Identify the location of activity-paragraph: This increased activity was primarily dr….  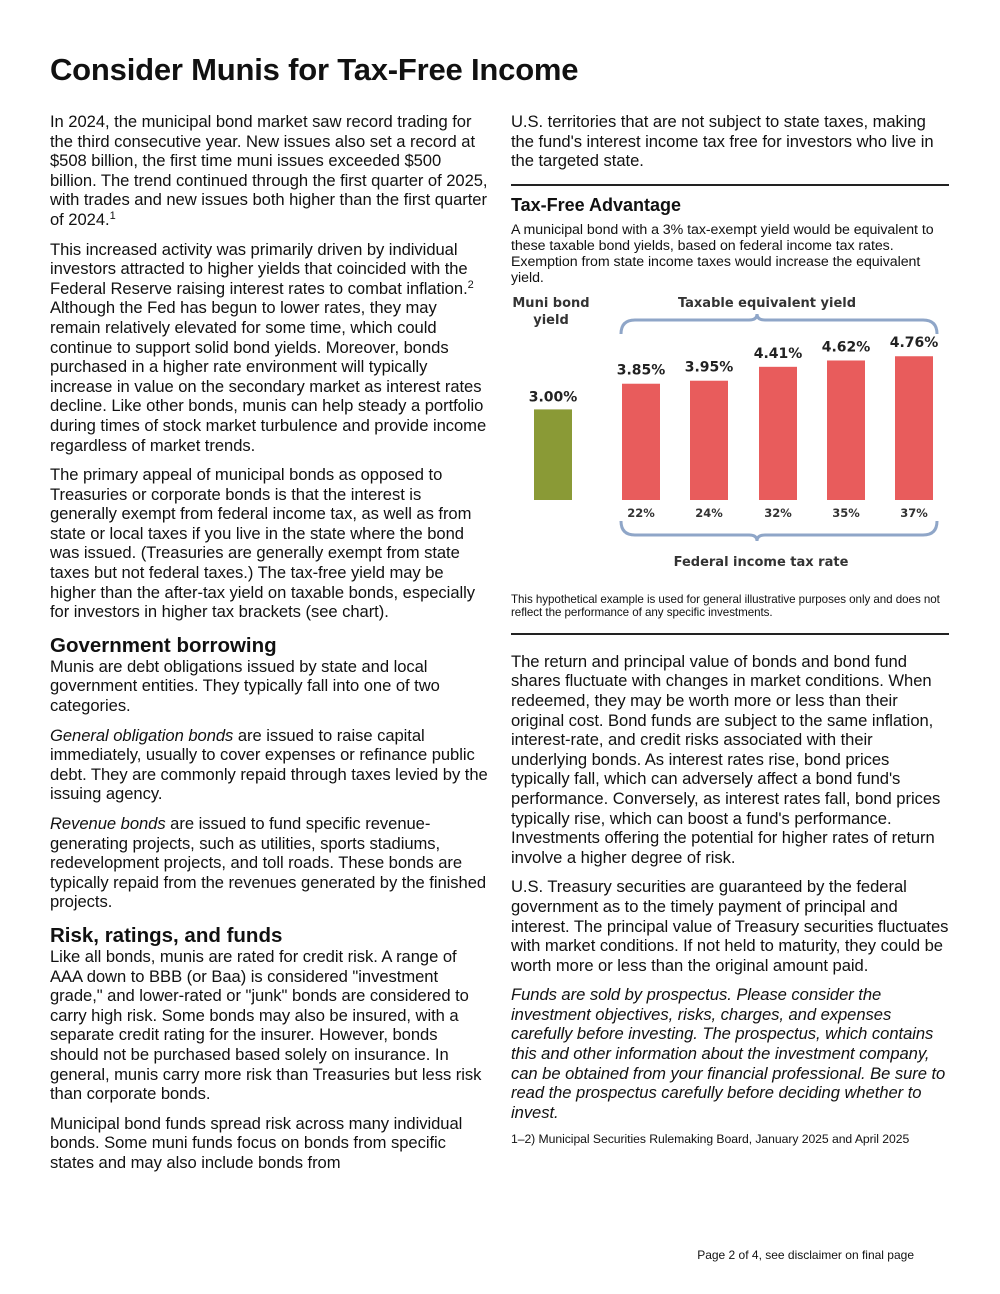
(270, 348).